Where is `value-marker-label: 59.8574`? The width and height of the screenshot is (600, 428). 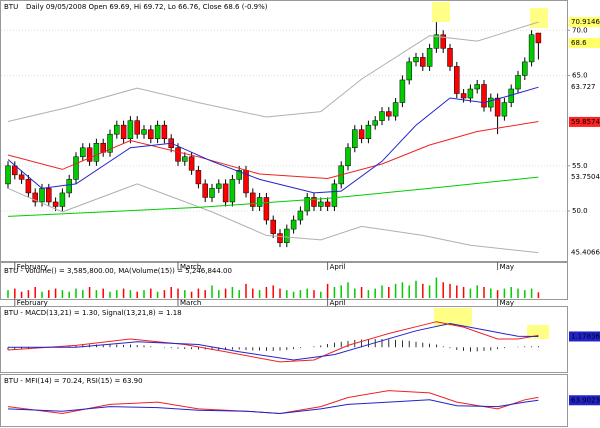 value-marker-label: 59.8574 is located at coordinates (585, 122).